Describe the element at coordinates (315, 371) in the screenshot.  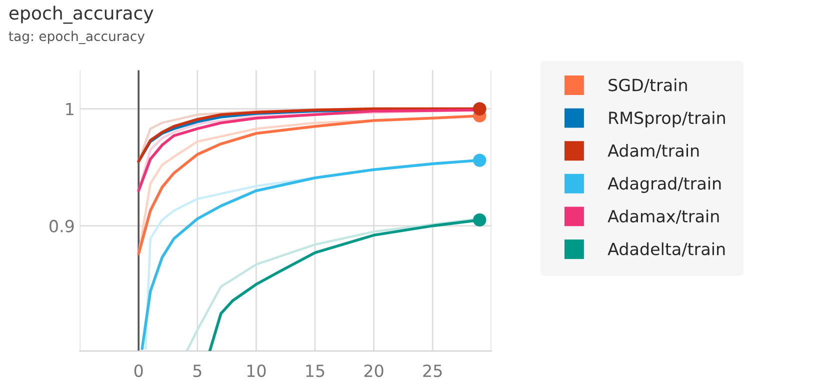
I see `x-tick-label: 15` at that location.